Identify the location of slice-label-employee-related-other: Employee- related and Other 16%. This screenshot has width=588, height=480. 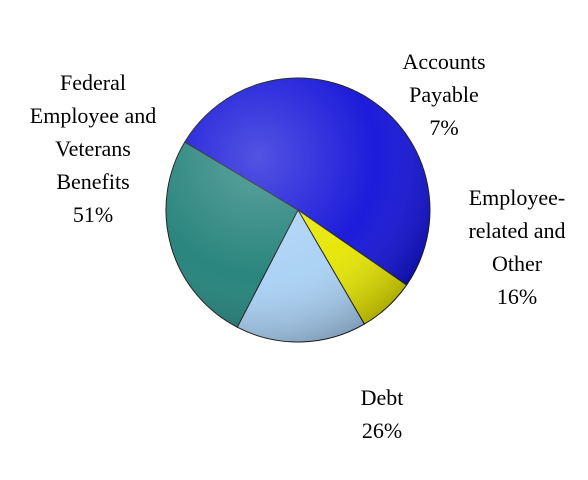
(517, 247).